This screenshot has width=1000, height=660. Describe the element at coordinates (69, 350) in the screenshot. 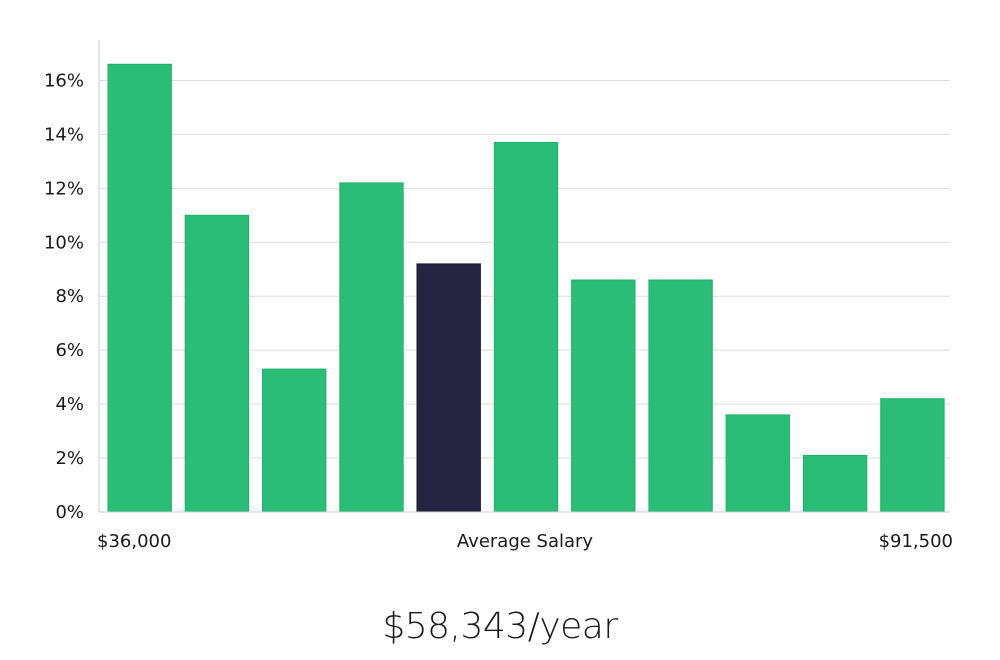

I see `y-tick-label: 6%` at that location.